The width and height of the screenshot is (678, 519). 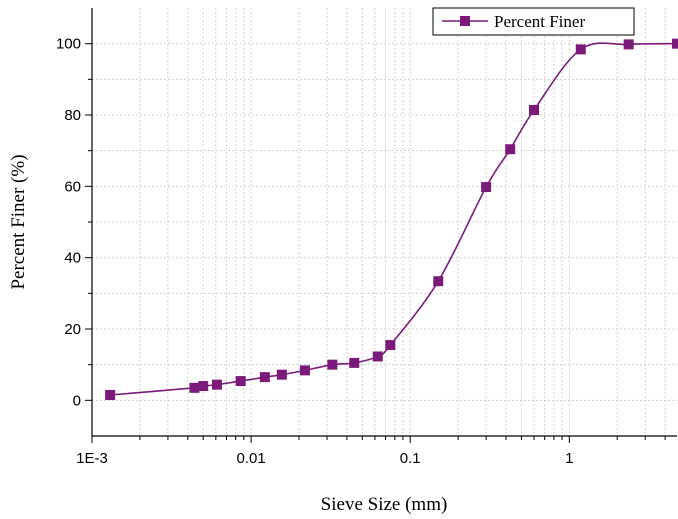 I want to click on y-axis-title: Percent Finer (%), so click(x=18, y=221).